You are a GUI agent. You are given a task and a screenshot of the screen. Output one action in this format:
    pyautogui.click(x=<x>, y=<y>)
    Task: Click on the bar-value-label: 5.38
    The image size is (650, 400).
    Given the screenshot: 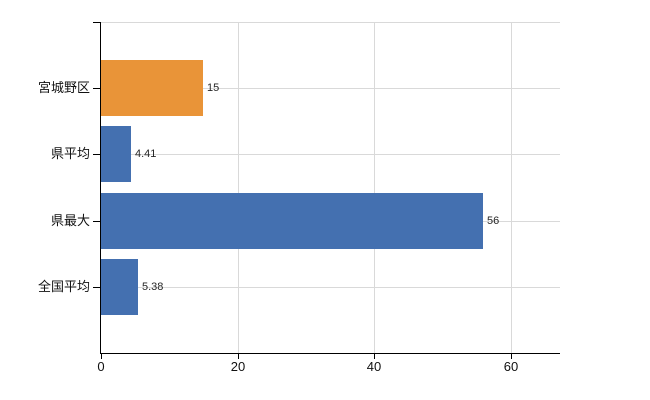 What is the action you would take?
    pyautogui.click(x=153, y=287)
    